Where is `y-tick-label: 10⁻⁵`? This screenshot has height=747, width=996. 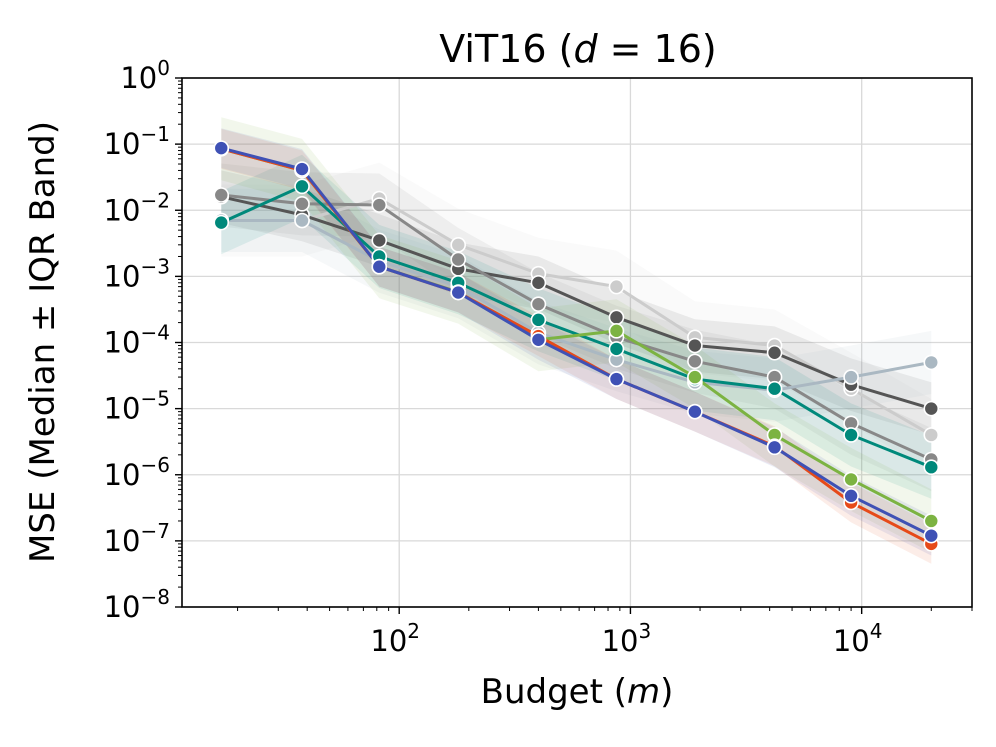
y-tick-label: 10⁻⁵ is located at coordinates (137, 406).